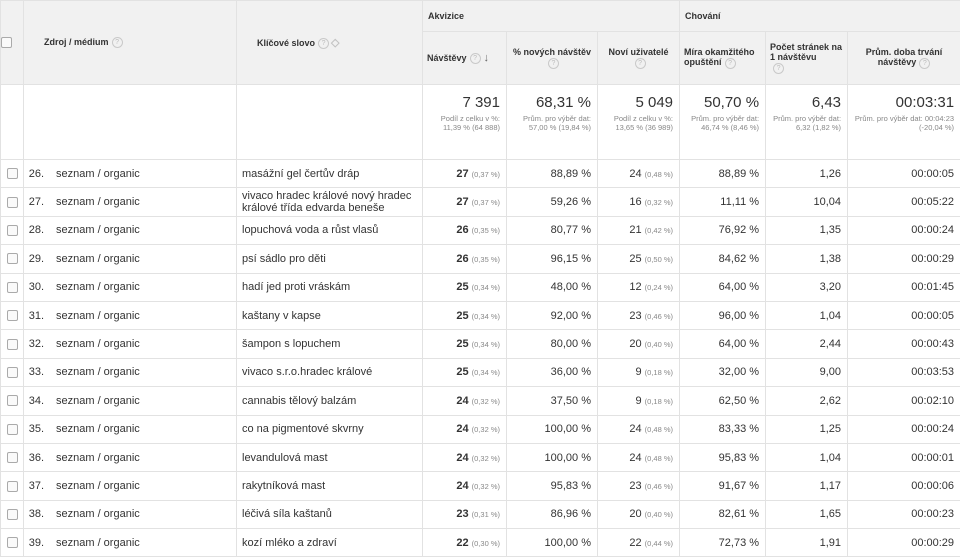 The width and height of the screenshot is (960, 557). Describe the element at coordinates (37, 458) in the screenshot. I see `row-index: 36.` at that location.